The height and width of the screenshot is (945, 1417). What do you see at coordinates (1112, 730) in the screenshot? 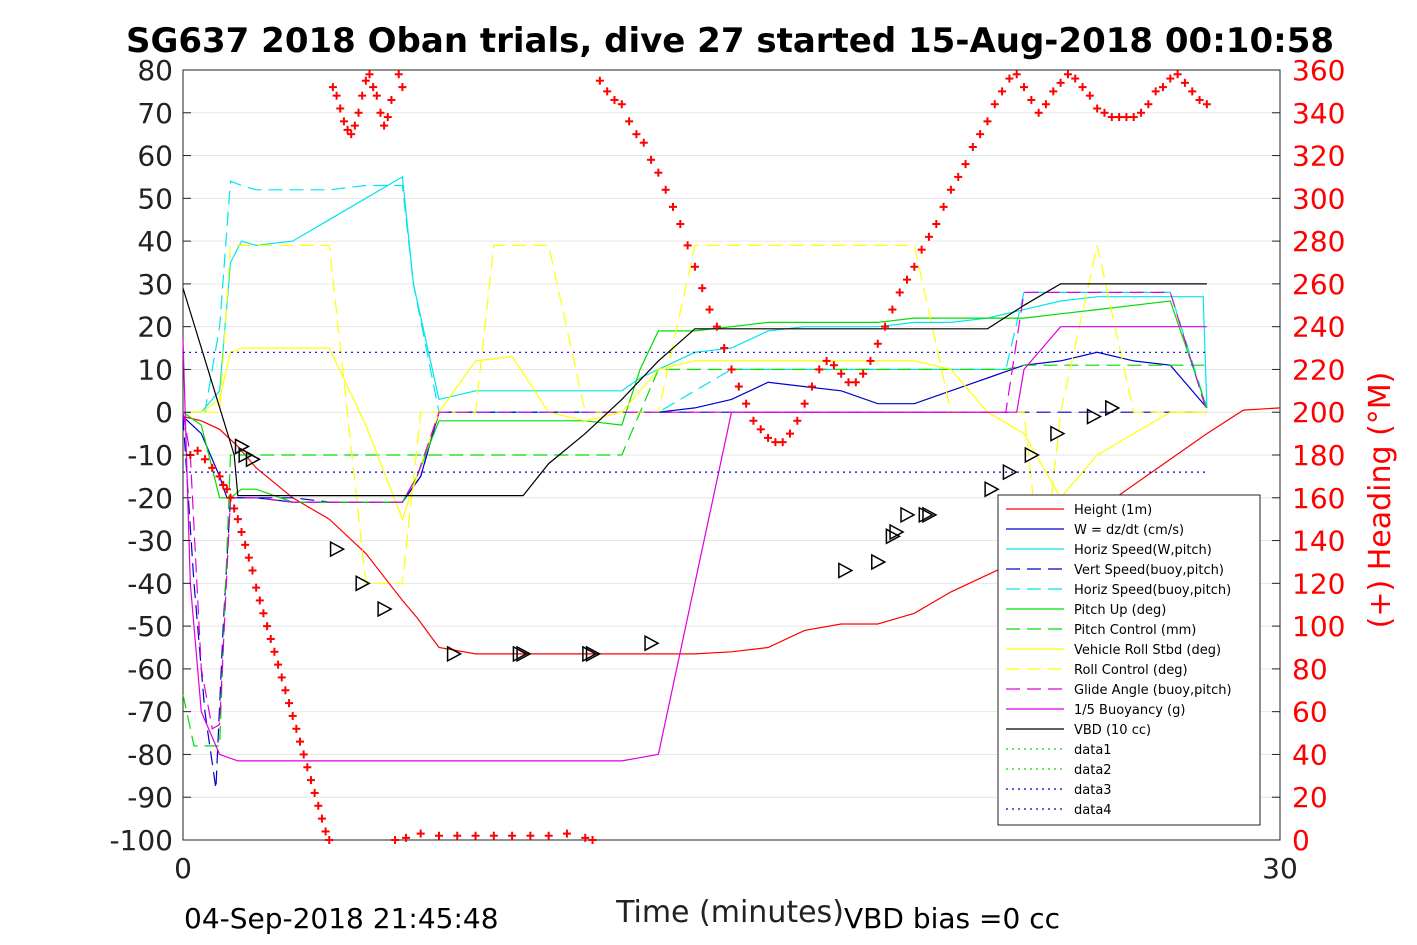
I see `legend-label: VBD (10 cc)` at bounding box center [1112, 730].